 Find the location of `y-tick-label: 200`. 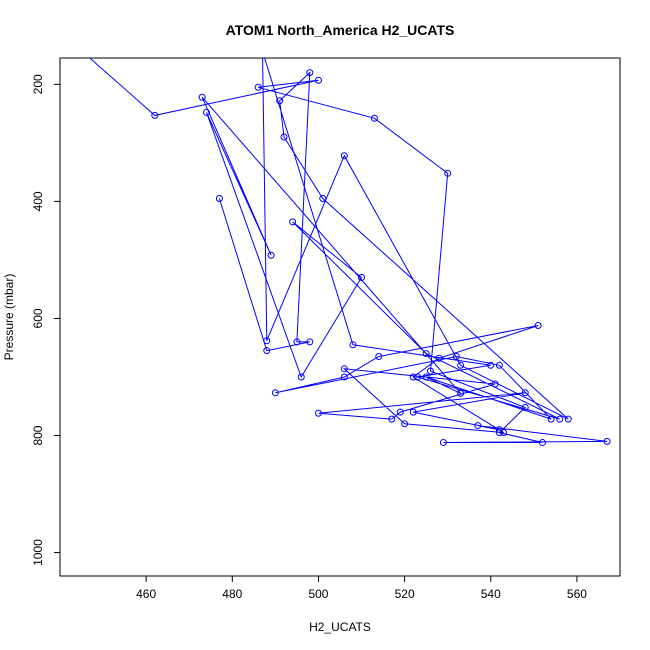

y-tick-label: 200 is located at coordinates (38, 84).